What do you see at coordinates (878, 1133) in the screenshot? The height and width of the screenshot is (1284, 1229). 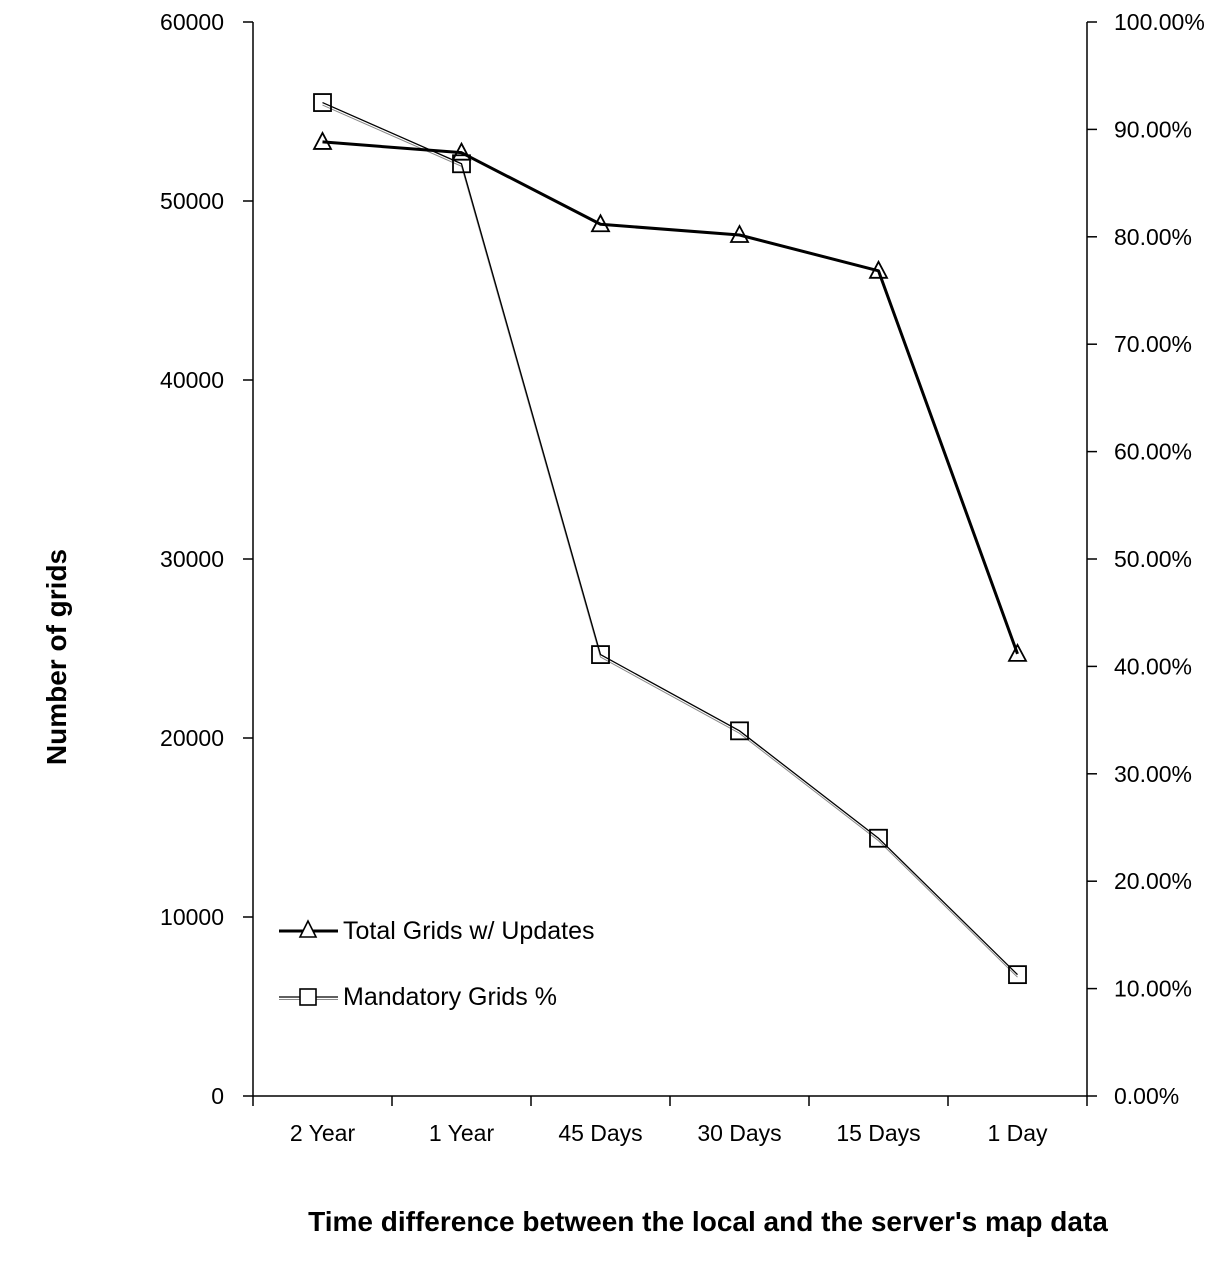 I see `x-tick-label: 15 Days` at bounding box center [878, 1133].